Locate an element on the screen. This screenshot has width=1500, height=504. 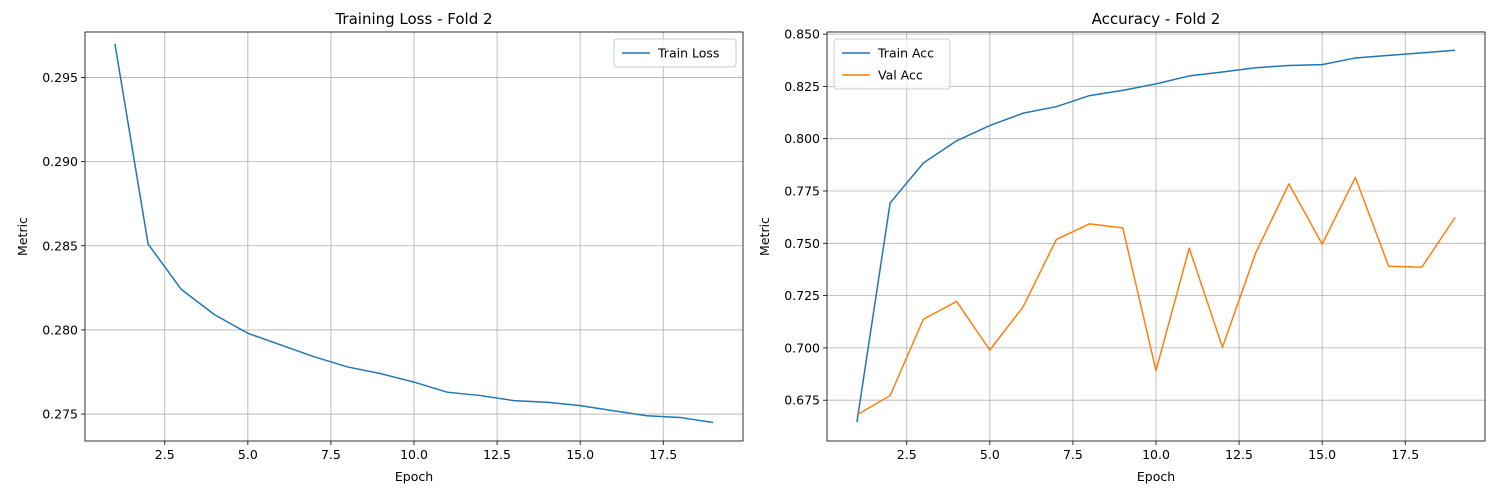
accuracy-x-axis: 2.5 5.0 7.5 10.0 12.5 15.0 17.5 is located at coordinates (1158, 451).